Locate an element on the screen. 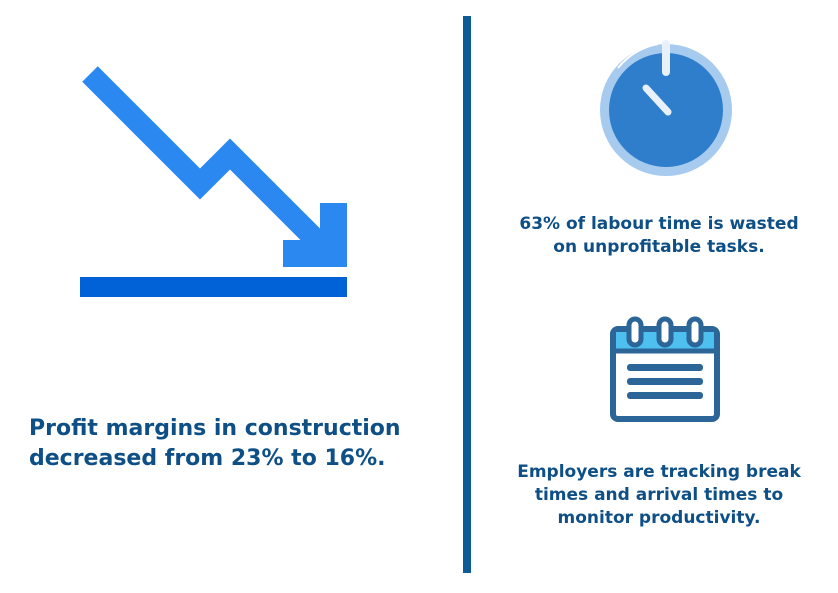  tracking-caption-line2: times and arrival times to is located at coordinates (659, 495).